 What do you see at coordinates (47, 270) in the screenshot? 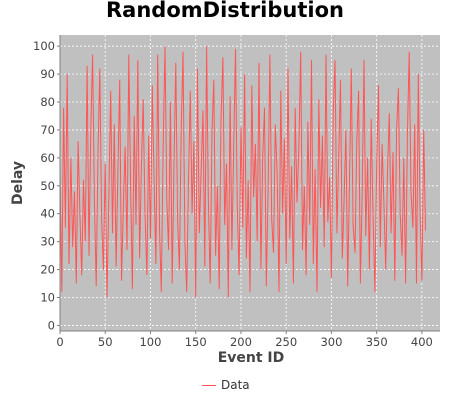
I see `y-tick-label: 20` at bounding box center [47, 270].